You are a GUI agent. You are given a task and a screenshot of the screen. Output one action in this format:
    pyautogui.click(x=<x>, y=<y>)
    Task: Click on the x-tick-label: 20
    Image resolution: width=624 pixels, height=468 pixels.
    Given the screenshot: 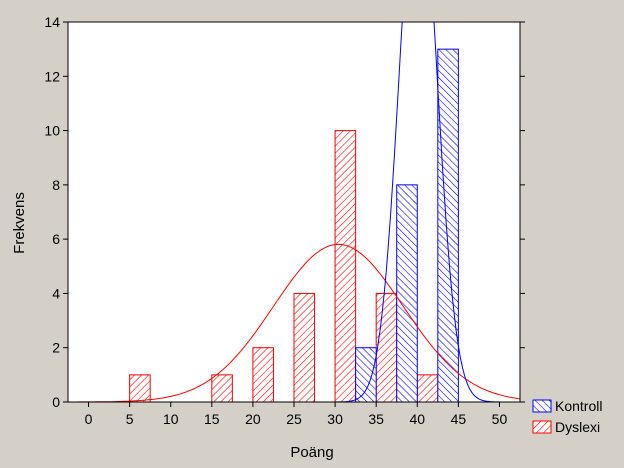 What is the action you would take?
    pyautogui.click(x=253, y=419)
    